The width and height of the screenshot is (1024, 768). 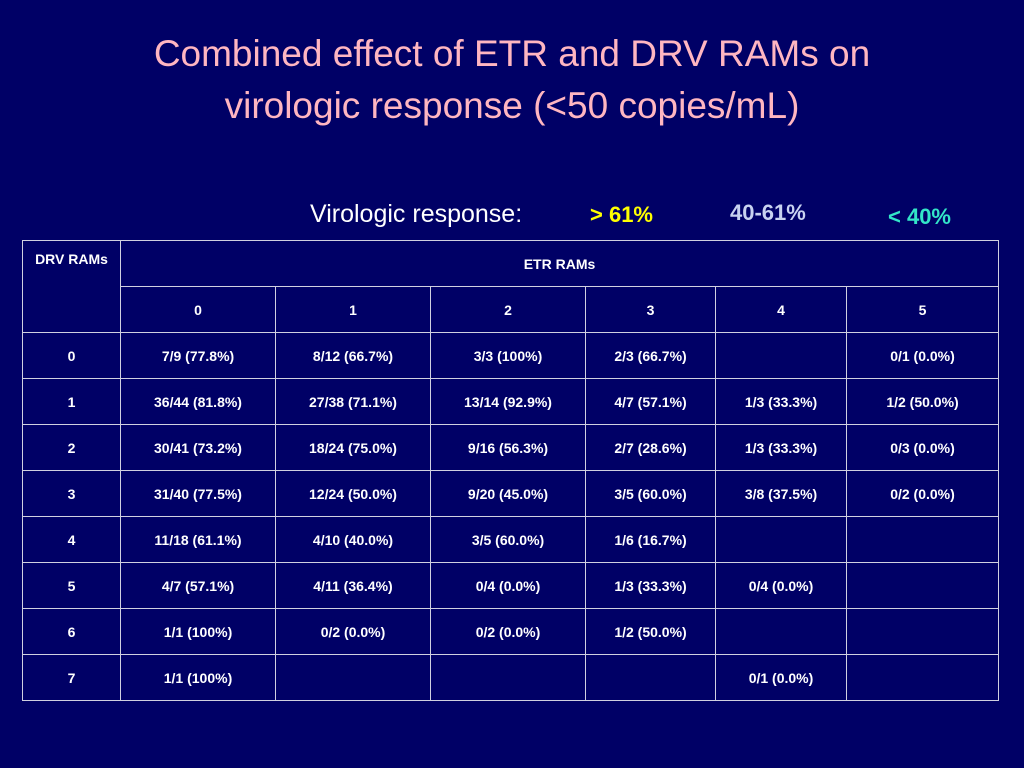 What do you see at coordinates (781, 309) in the screenshot?
I see `col-header: 4` at bounding box center [781, 309].